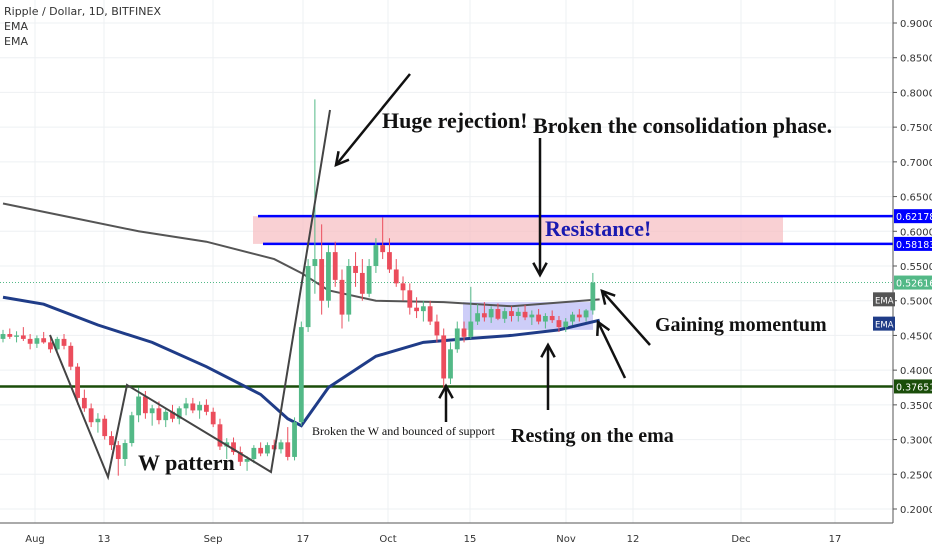  Describe the element at coordinates (683, 125) in the screenshot. I see `annotation-broken-consolidation: Broken the consolidation phase.` at that location.